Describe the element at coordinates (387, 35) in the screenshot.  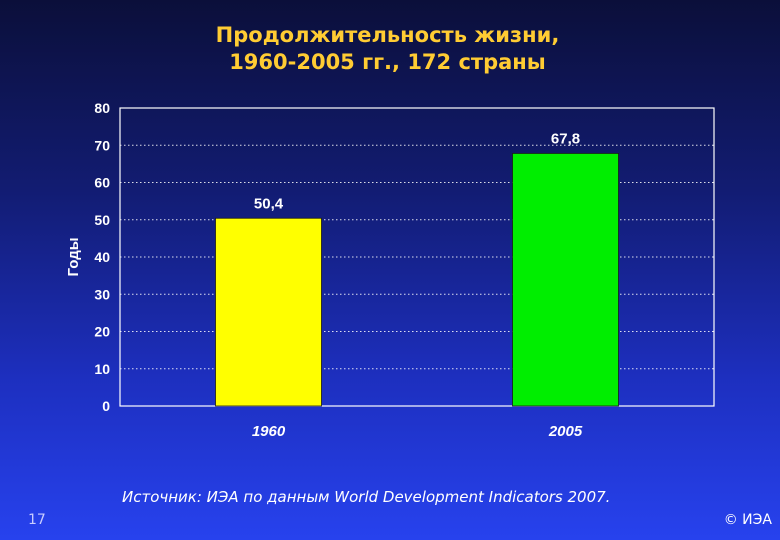
I see `title-line-1: Продолжительность жизни,` at that location.